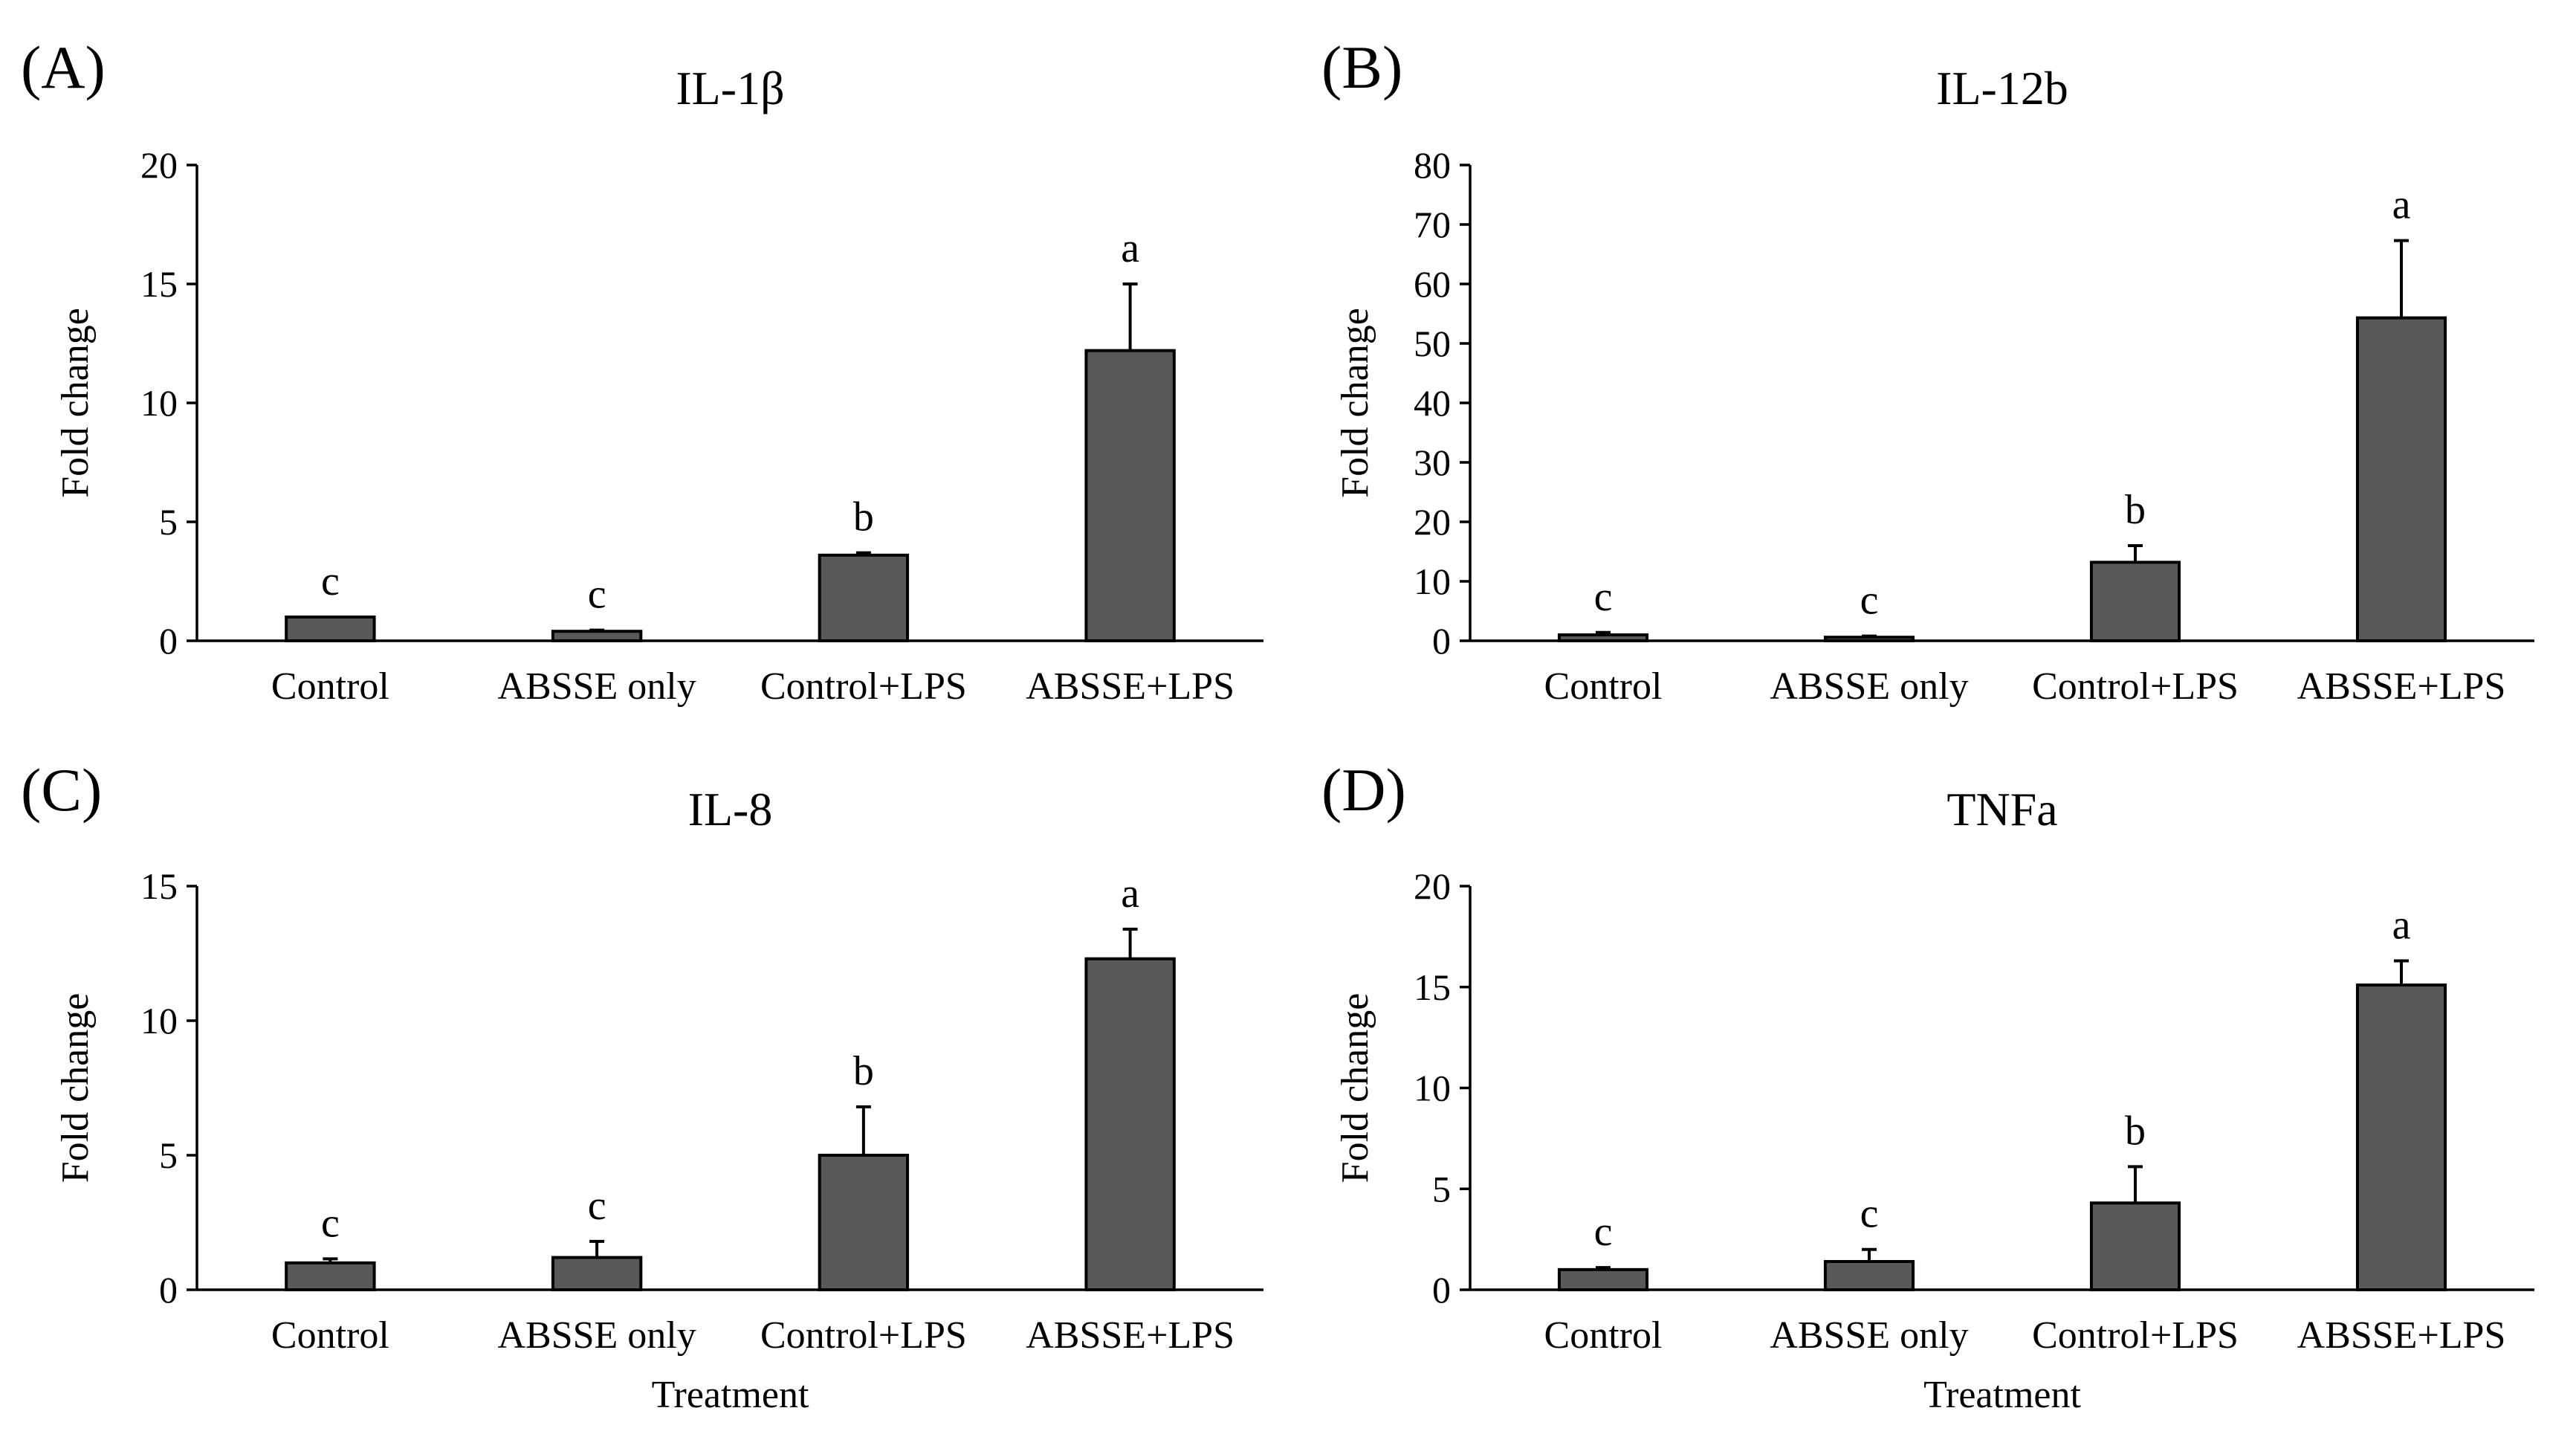 The width and height of the screenshot is (2576, 1434). What do you see at coordinates (730, 88) in the screenshot?
I see `chart-title: IL-1β` at bounding box center [730, 88].